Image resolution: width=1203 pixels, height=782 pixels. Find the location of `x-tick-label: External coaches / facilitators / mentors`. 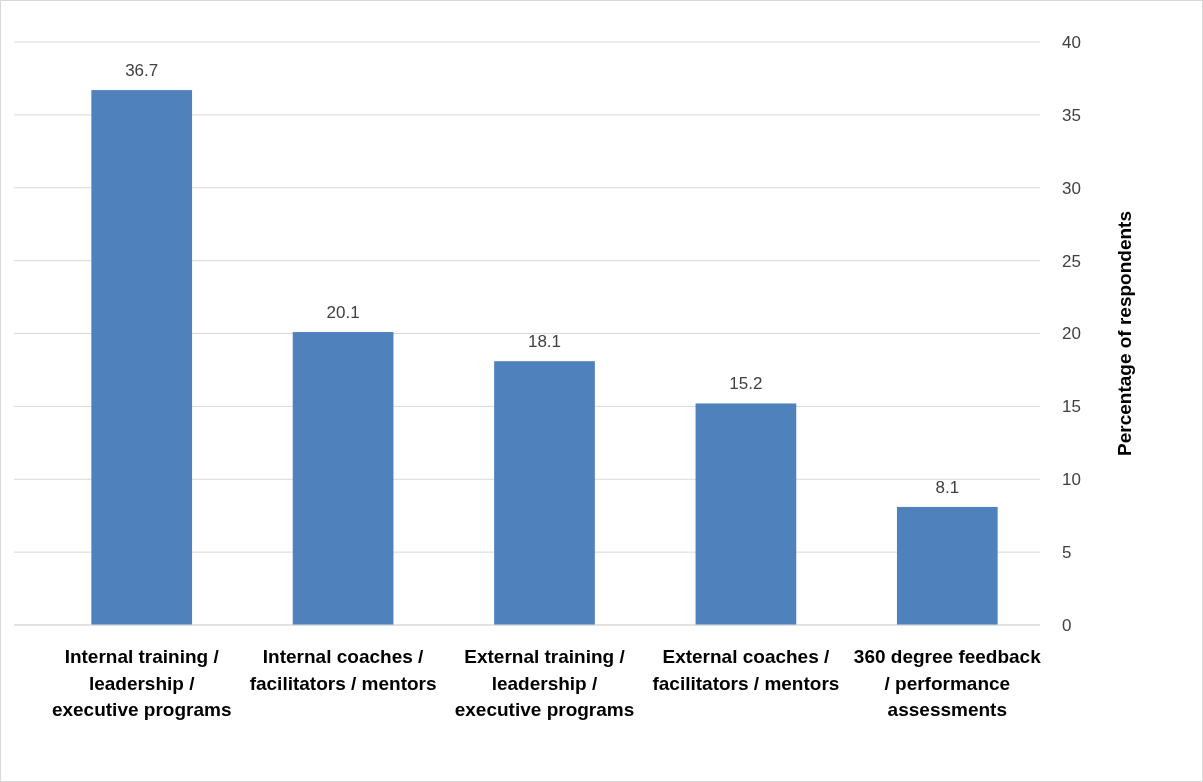

x-tick-label: External coaches / facilitators / mentors is located at coordinates (746, 670).